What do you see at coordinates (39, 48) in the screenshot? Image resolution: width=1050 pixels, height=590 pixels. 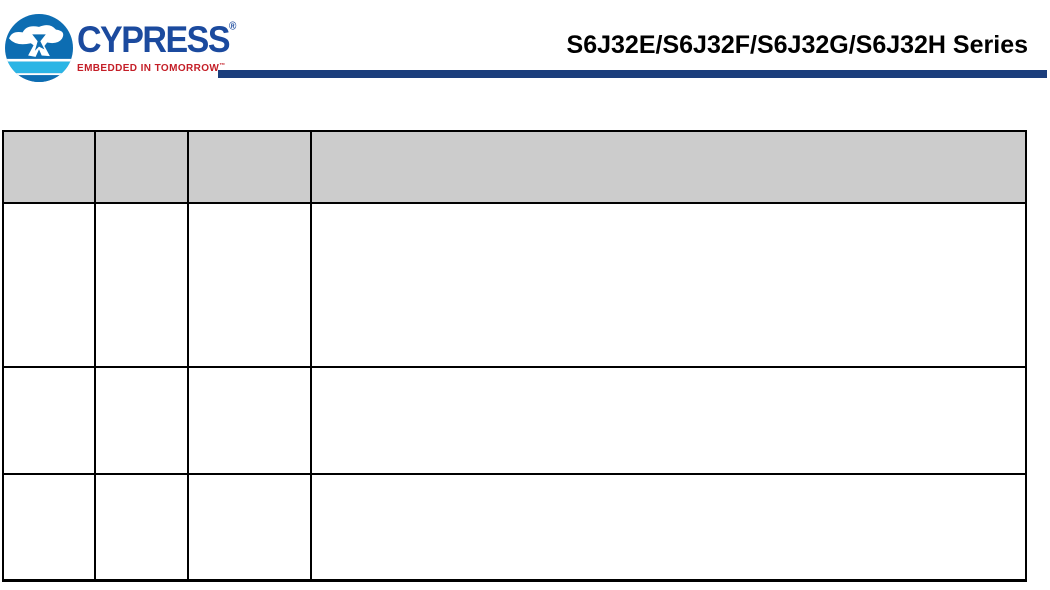 I see `cypress-globe-icon` at bounding box center [39, 48].